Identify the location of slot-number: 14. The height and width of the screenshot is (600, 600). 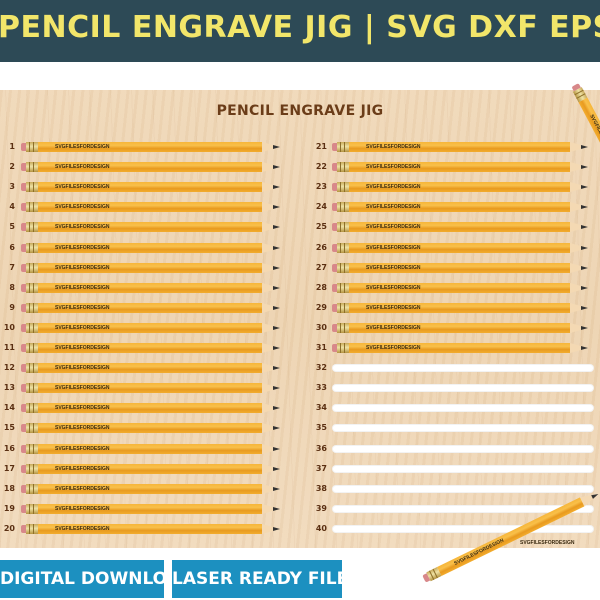
(9, 408).